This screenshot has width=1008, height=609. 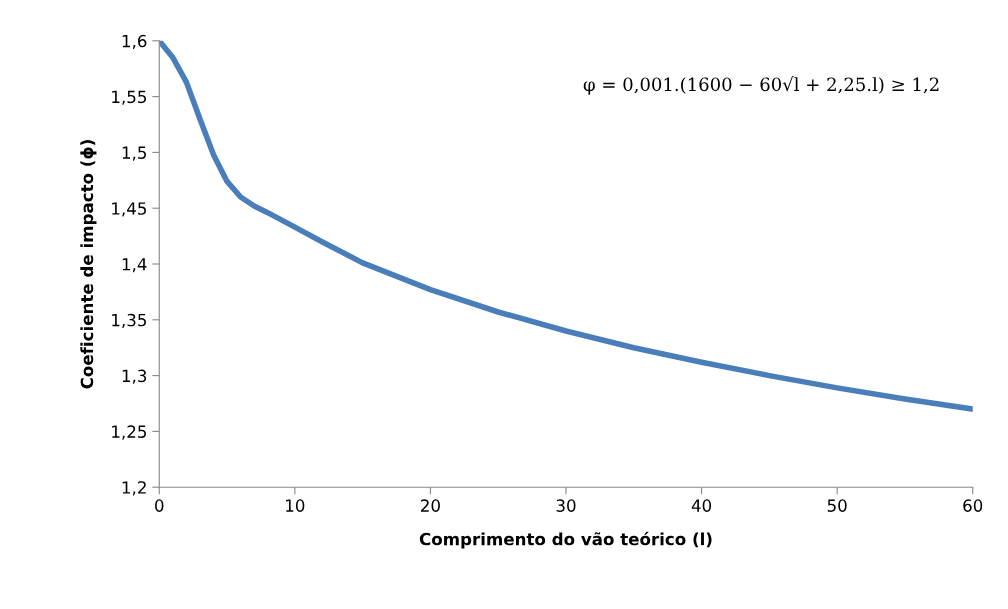 I want to click on x-tick-label: 0, so click(x=159, y=505).